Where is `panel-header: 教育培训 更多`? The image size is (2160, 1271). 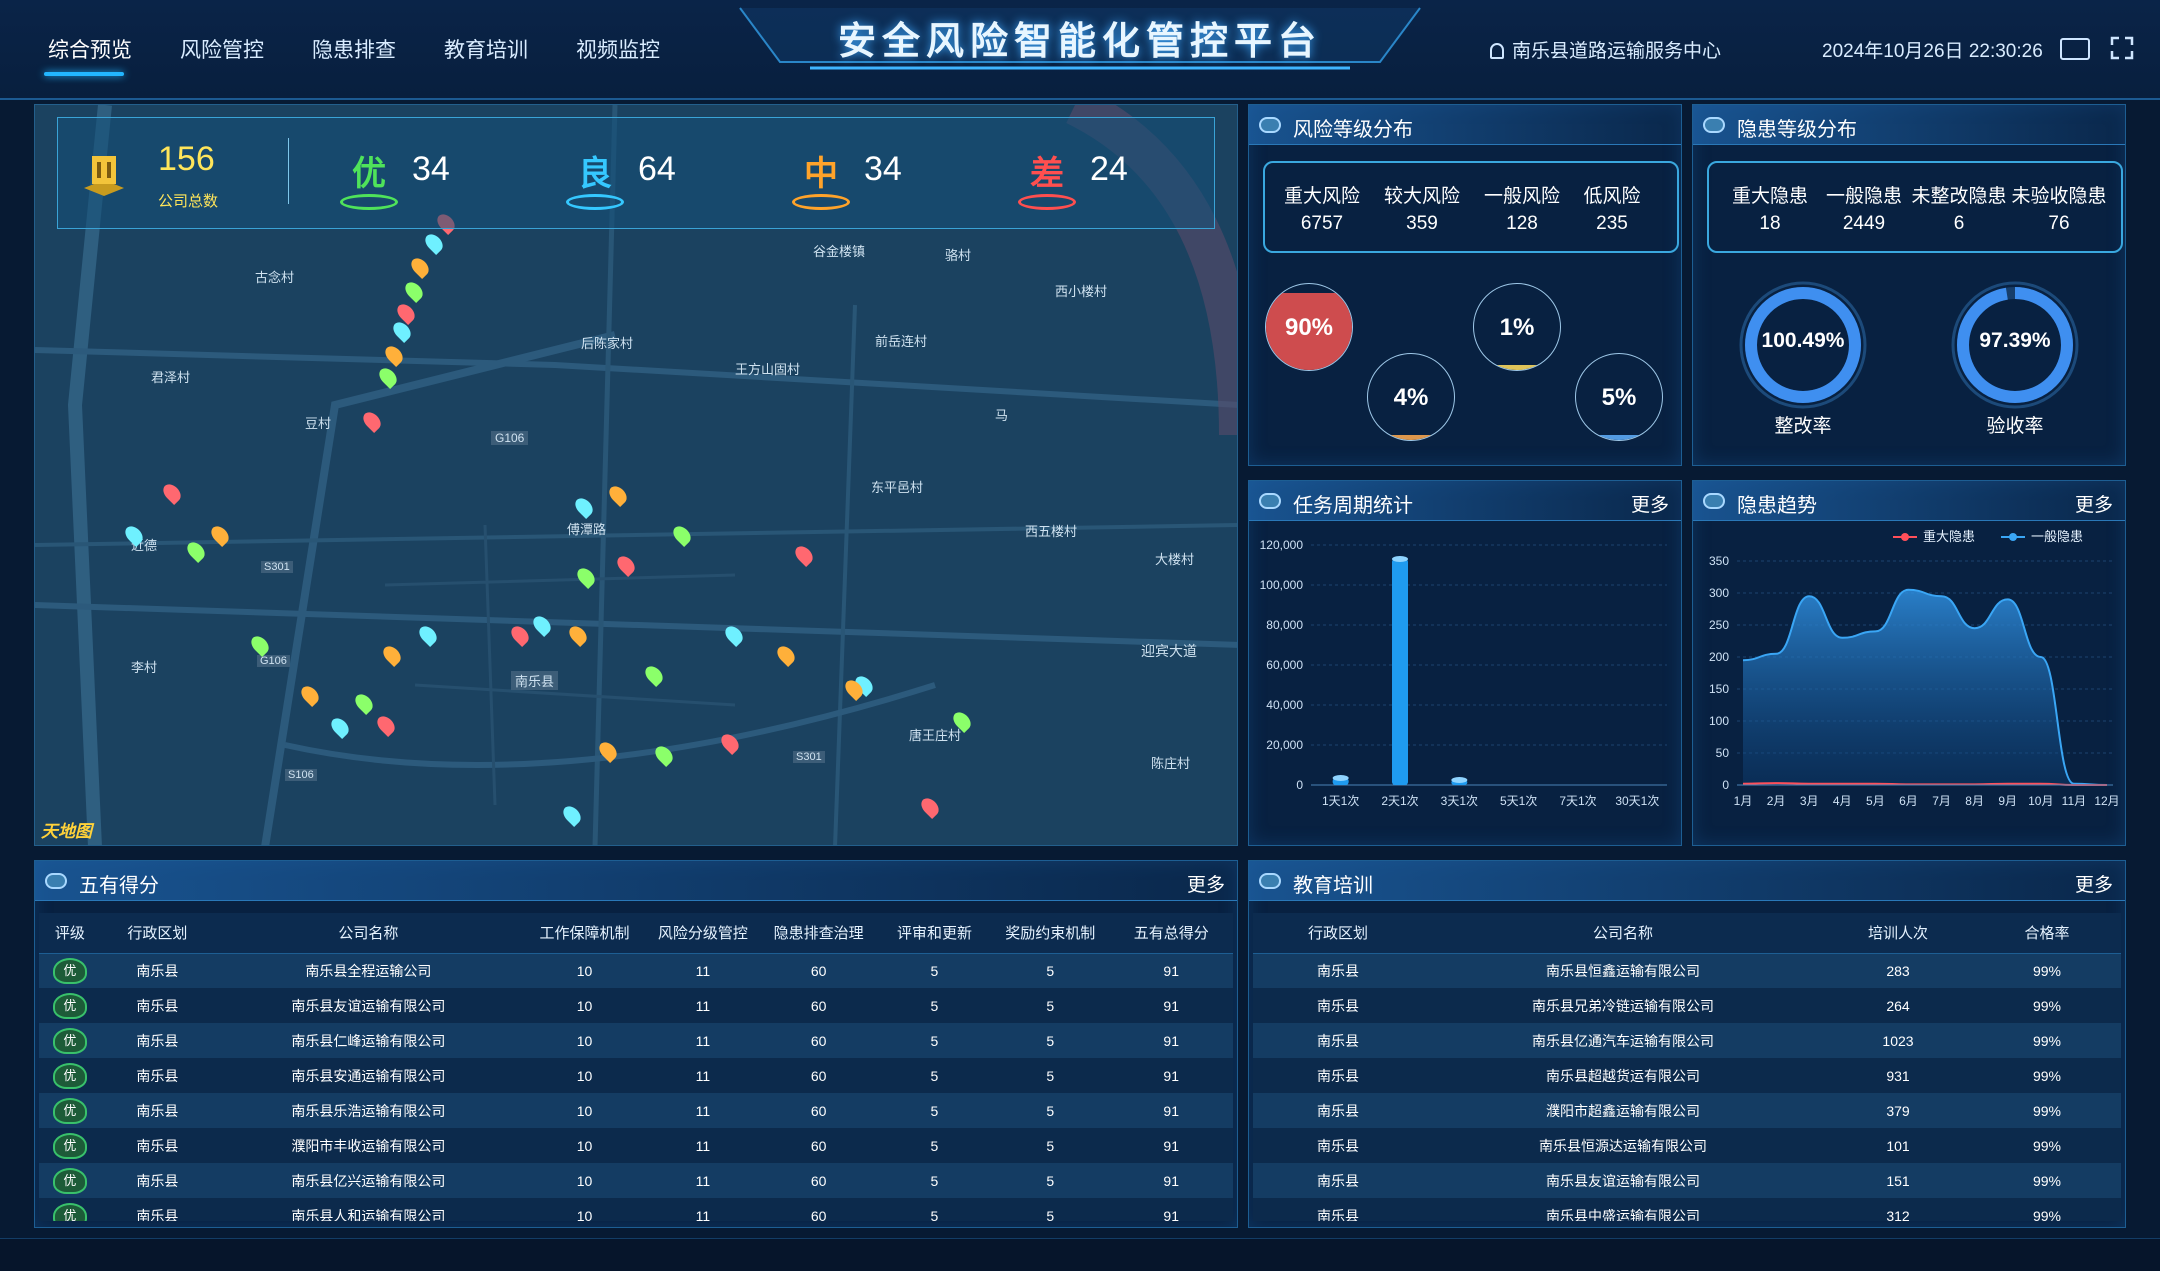 panel-header: 教育培训 更多 is located at coordinates (1687, 881).